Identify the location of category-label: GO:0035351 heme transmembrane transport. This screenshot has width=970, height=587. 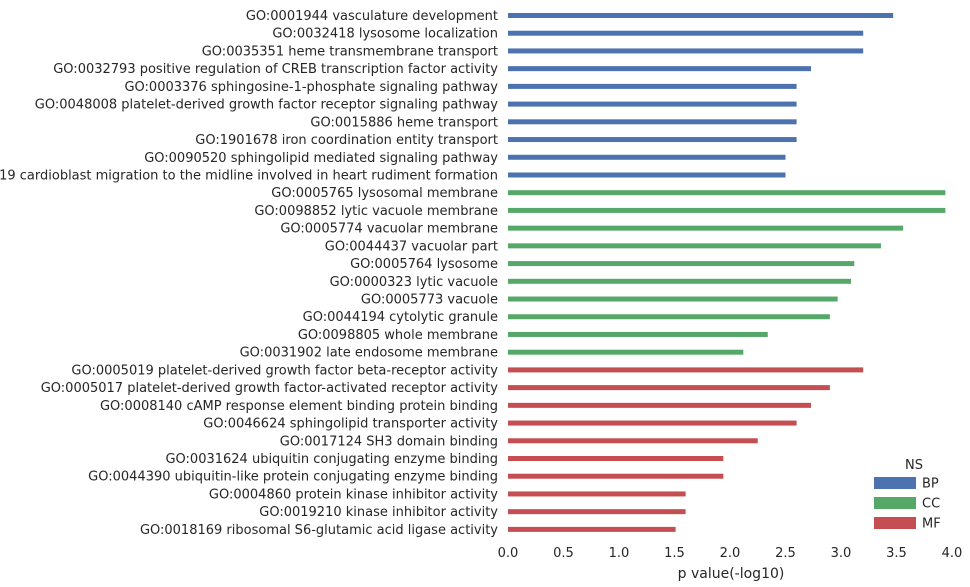
(350, 51).